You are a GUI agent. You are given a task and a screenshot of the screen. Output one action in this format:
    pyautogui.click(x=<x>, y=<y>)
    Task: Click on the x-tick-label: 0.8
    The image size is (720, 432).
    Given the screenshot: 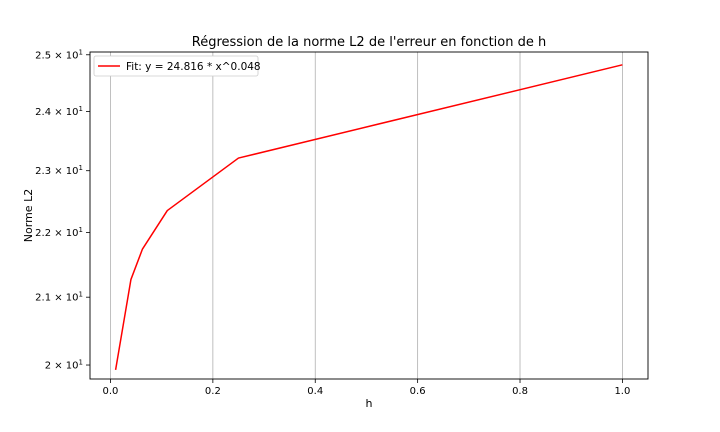 What is the action you would take?
    pyautogui.click(x=520, y=391)
    